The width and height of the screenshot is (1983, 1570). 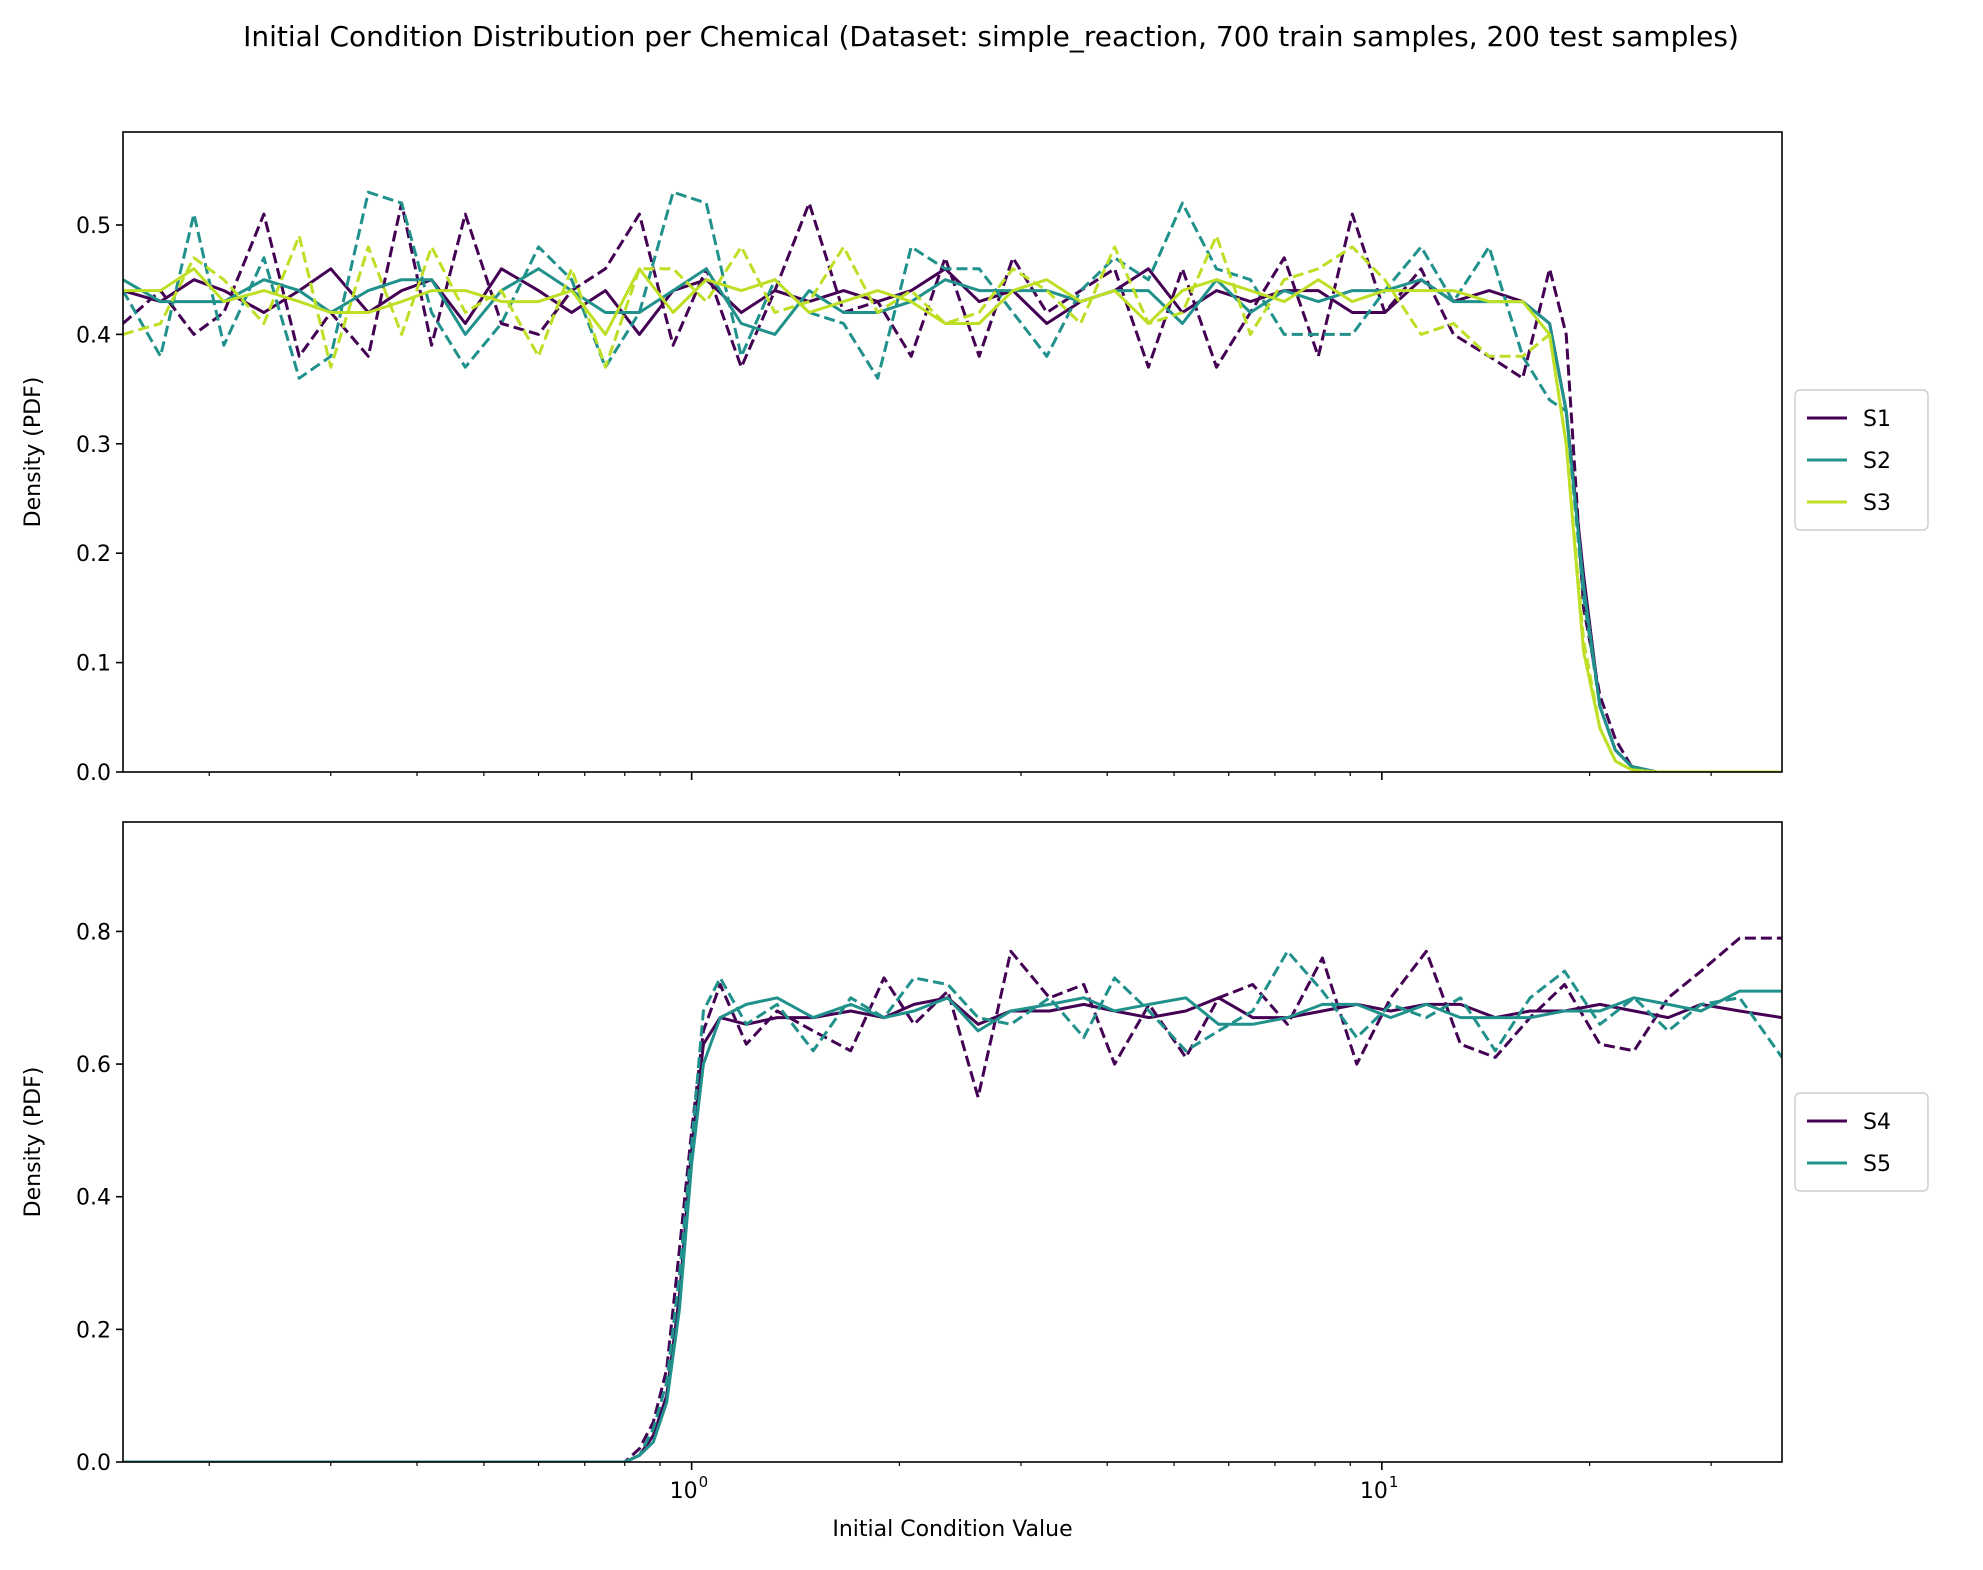 I want to click on x-tick-exponent: 0, so click(x=704, y=1482).